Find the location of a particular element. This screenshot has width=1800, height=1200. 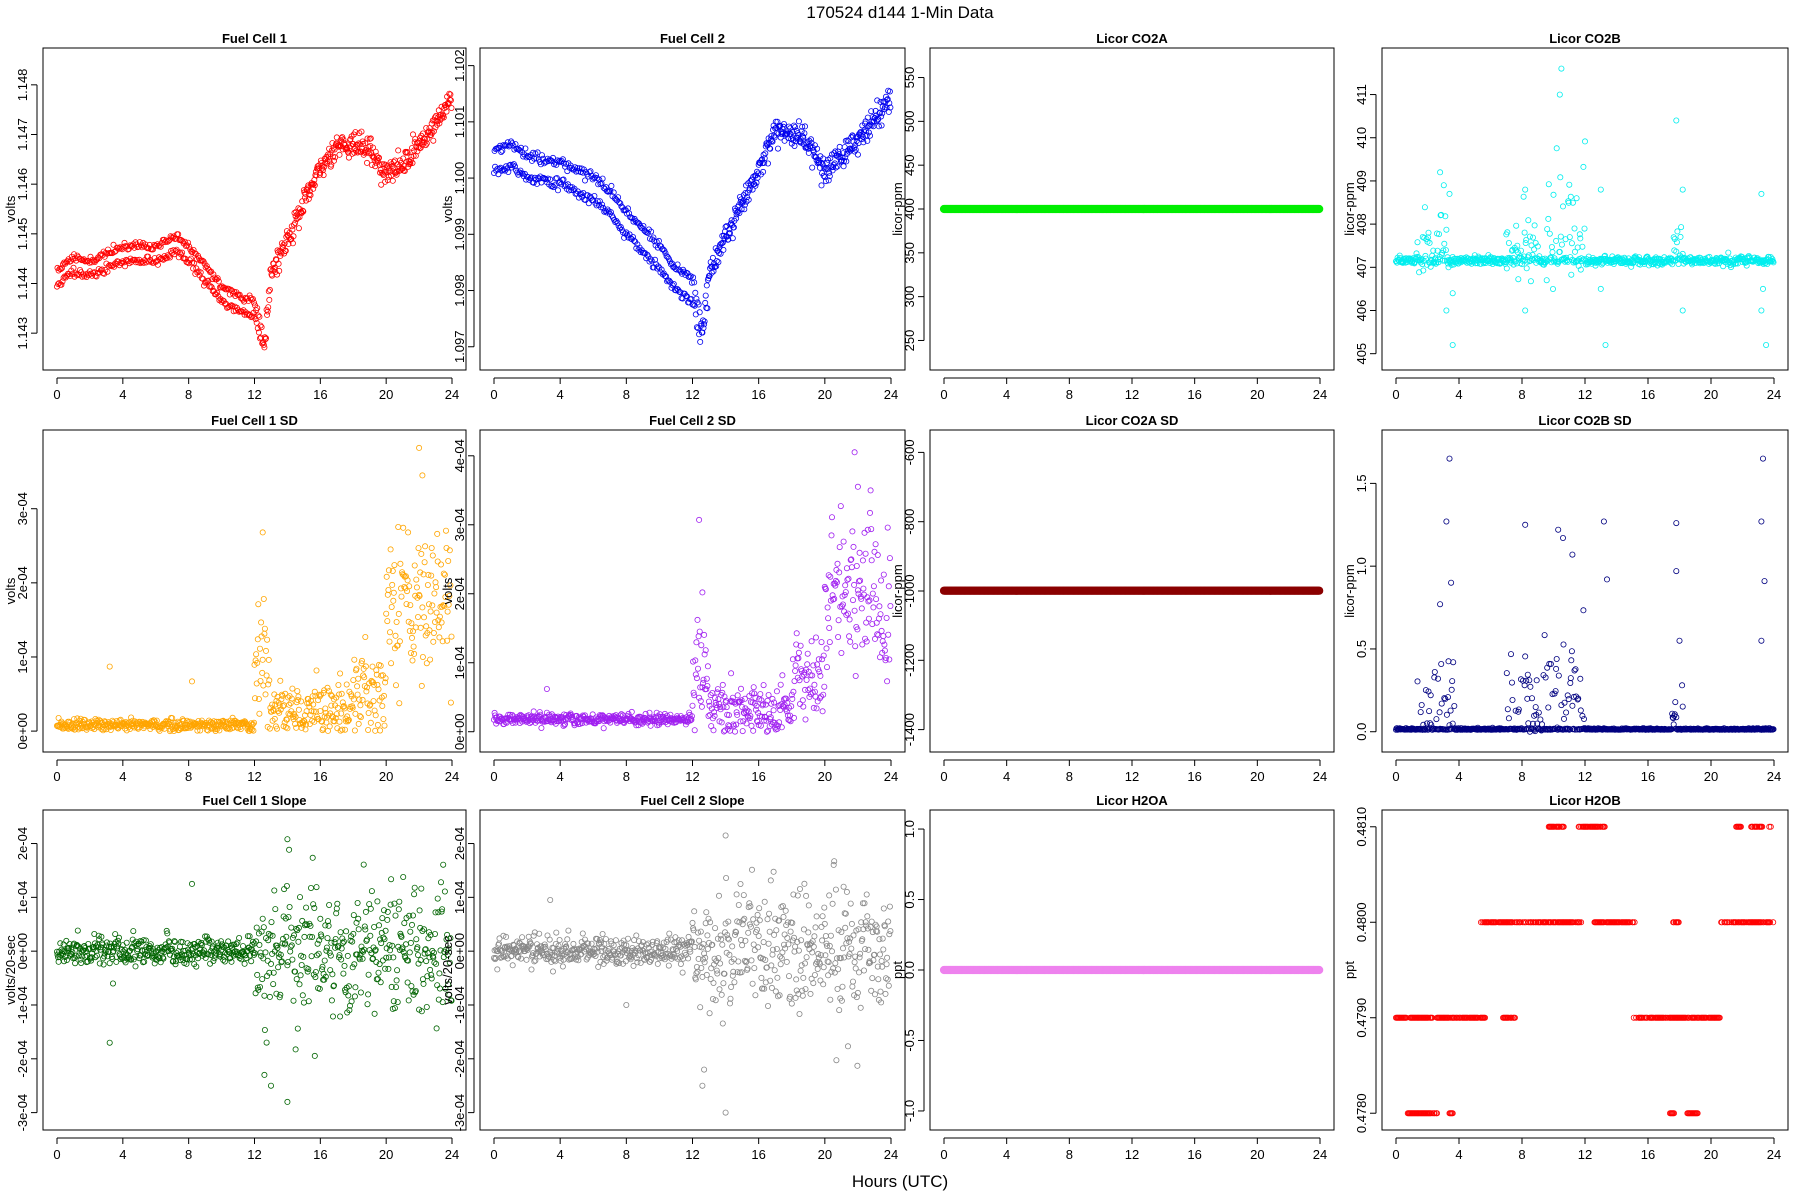

x-tick-label: 0 is located at coordinates (56, 776).